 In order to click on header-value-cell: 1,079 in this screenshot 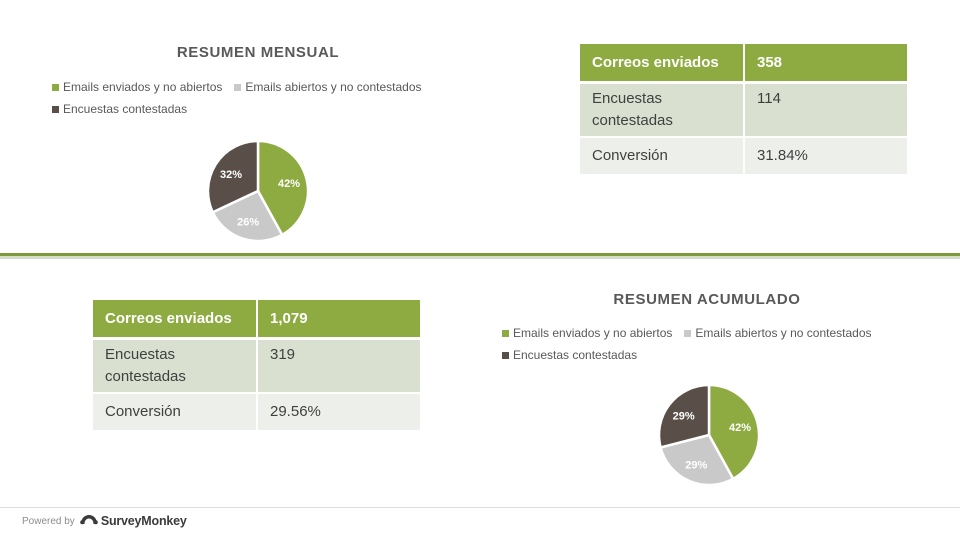, I will do `click(339, 319)`.